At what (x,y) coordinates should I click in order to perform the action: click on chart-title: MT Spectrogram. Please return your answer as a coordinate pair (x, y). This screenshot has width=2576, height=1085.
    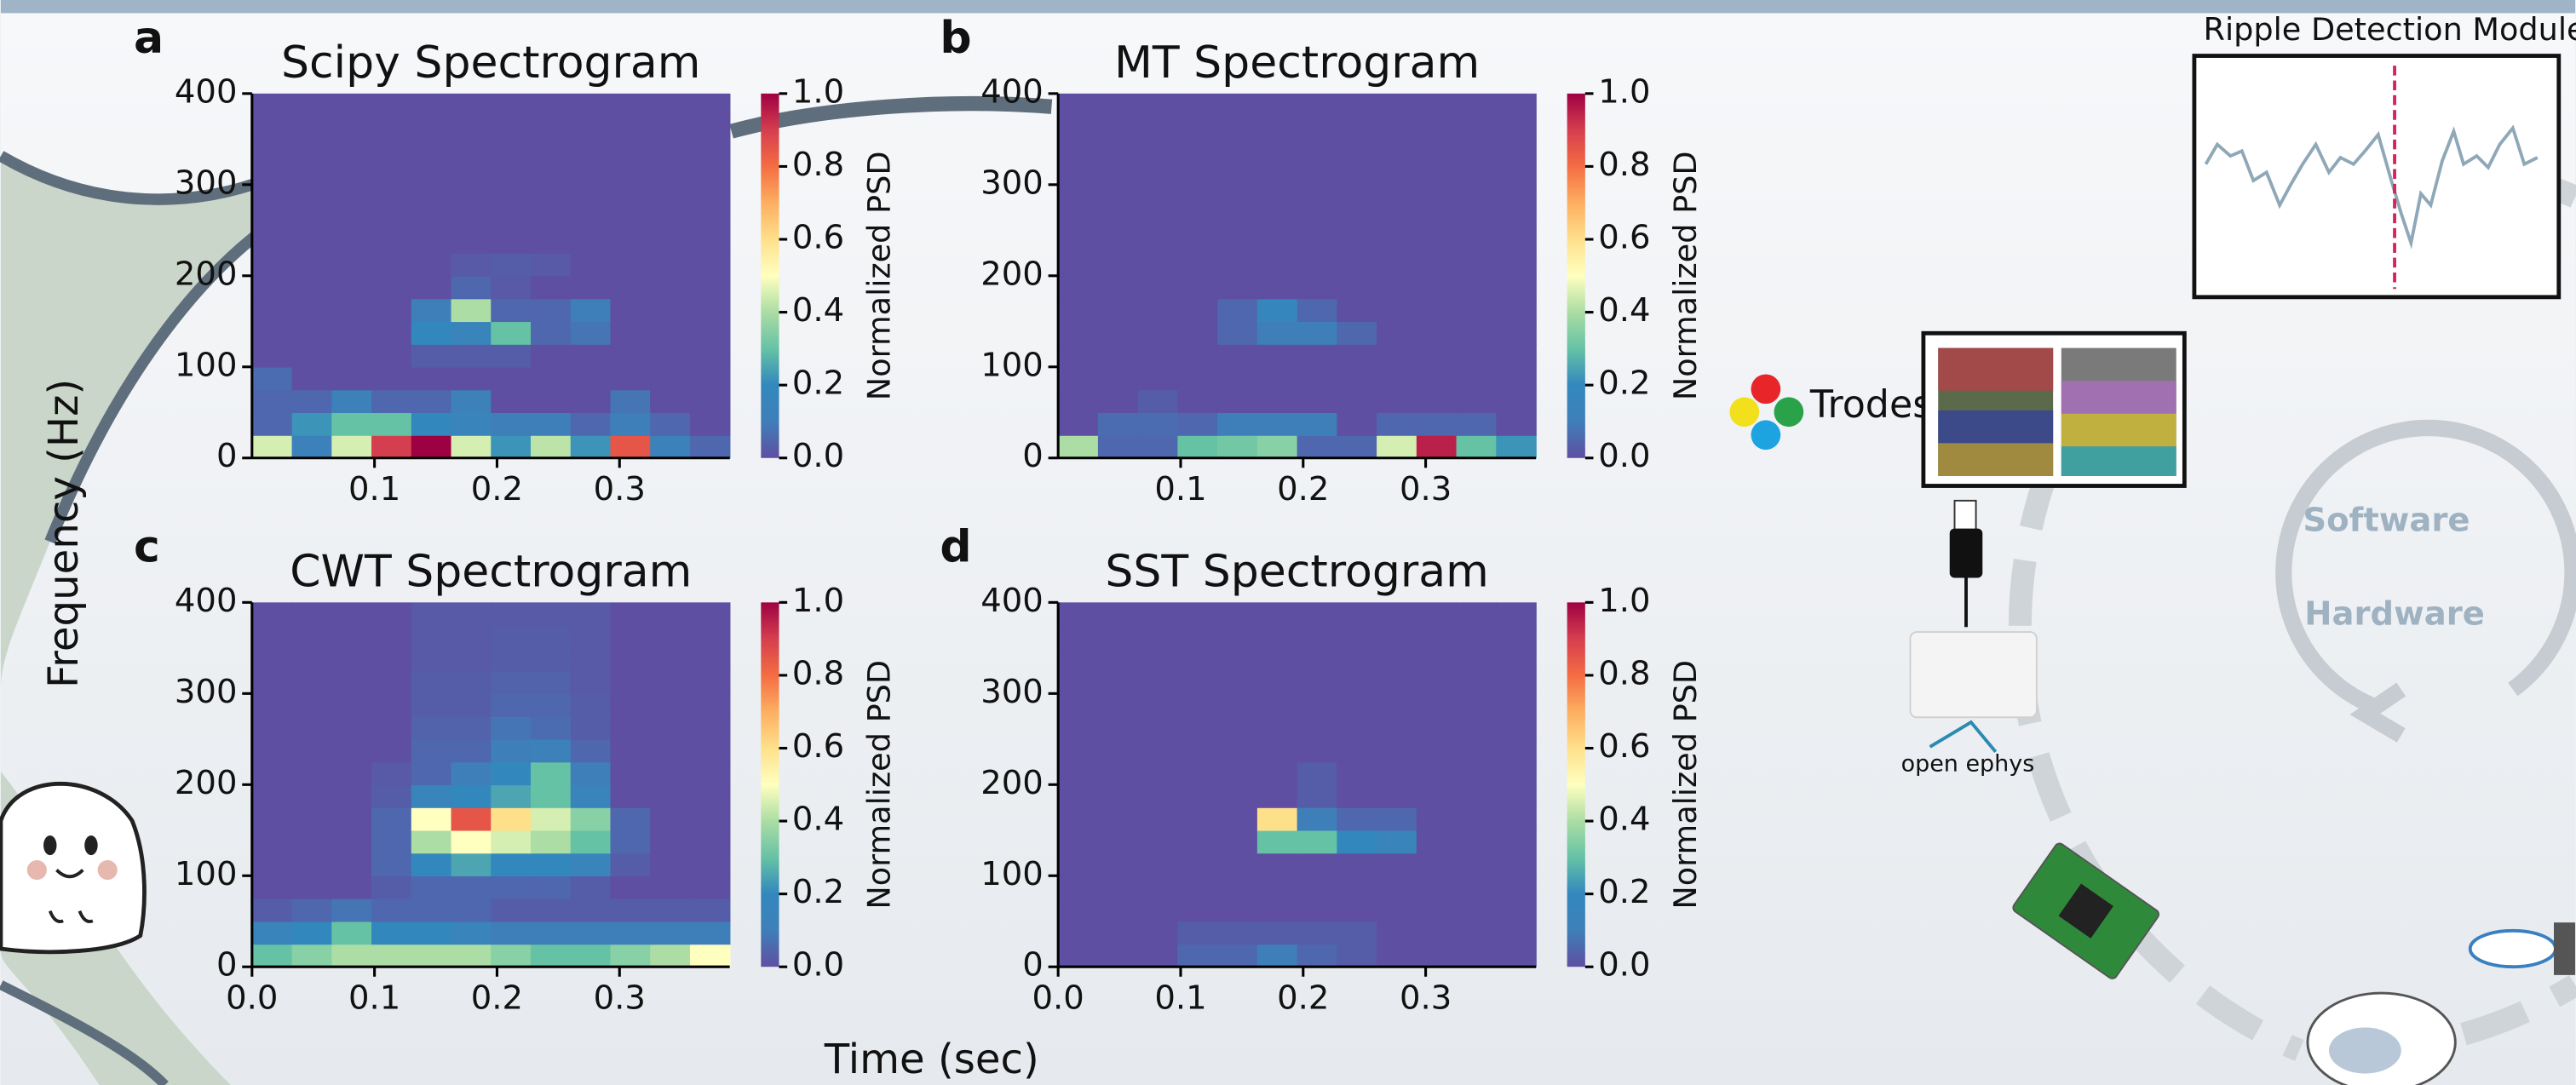
    Looking at the image, I should click on (1297, 63).